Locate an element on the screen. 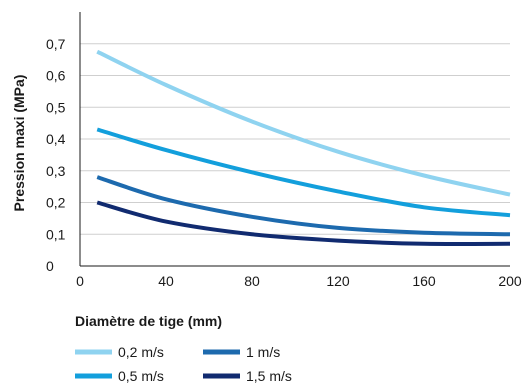  x-tick-label: 200 is located at coordinates (510, 281).